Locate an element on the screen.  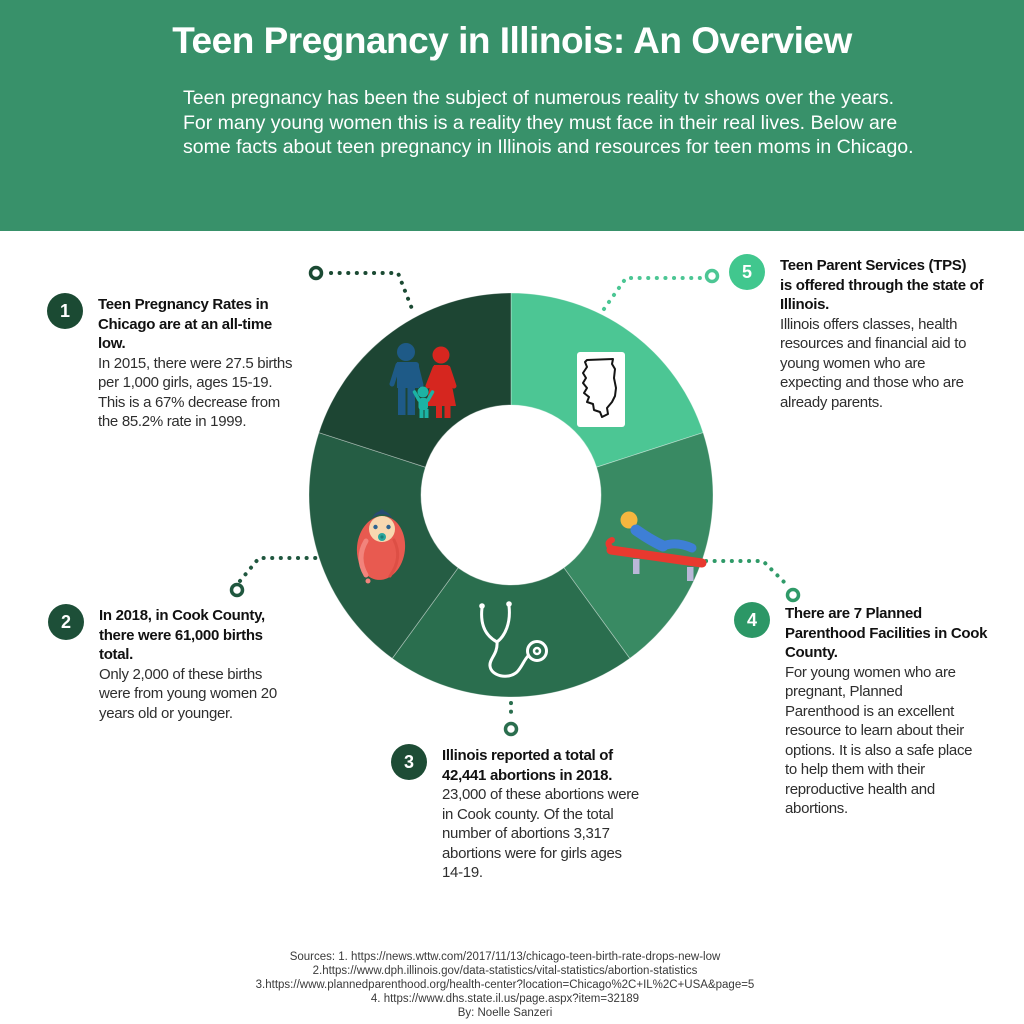
callout-5-body-line: expecting and those who are is located at coordinates (872, 382).